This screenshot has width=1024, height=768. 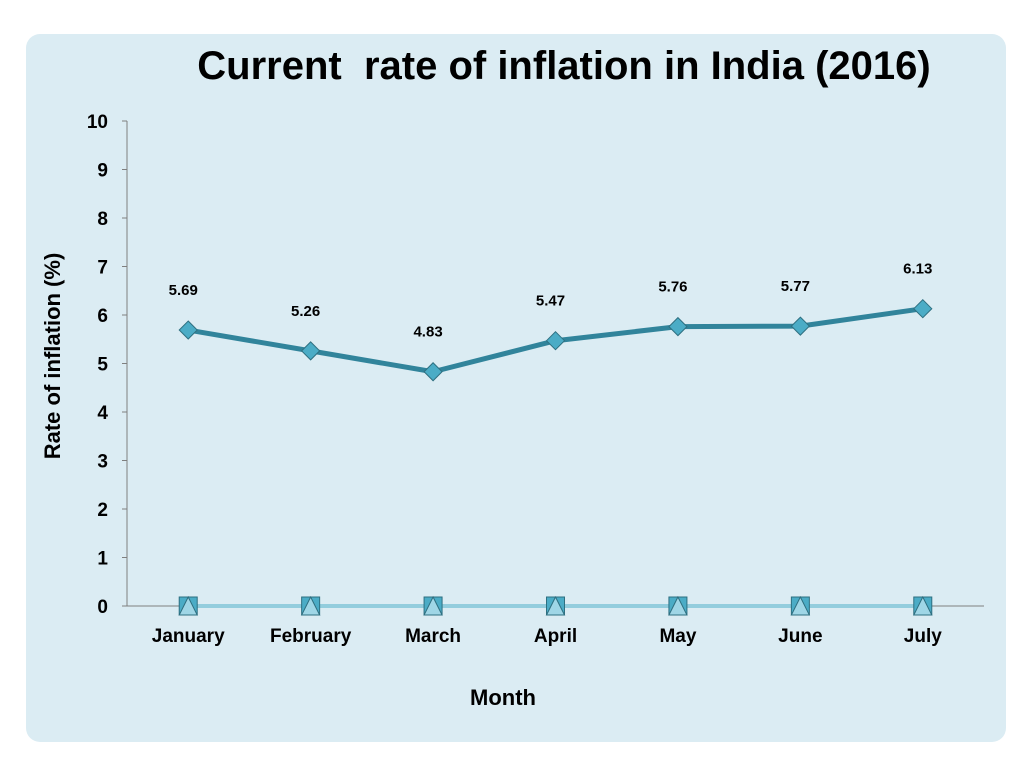 What do you see at coordinates (311, 636) in the screenshot?
I see `x-tick-label: February` at bounding box center [311, 636].